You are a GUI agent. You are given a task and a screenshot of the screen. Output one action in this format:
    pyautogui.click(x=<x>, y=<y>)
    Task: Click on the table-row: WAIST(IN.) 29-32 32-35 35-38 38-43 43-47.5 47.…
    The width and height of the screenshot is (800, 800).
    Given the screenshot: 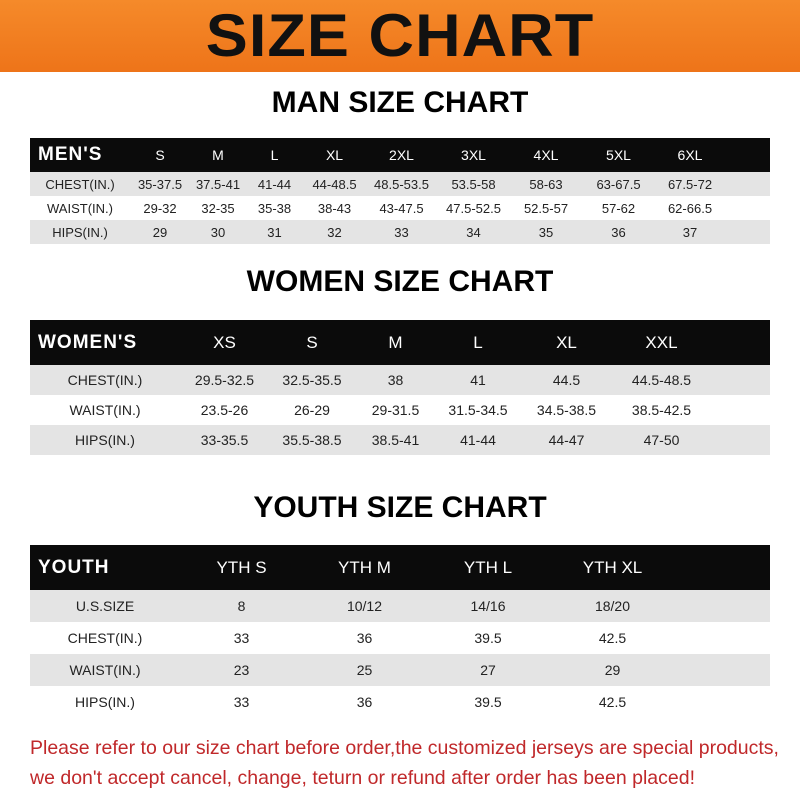 What is the action you would take?
    pyautogui.click(x=400, y=208)
    